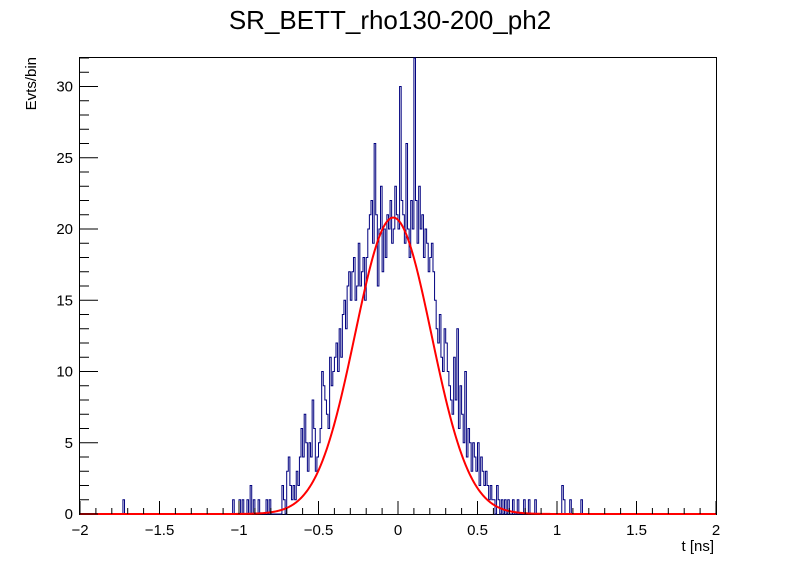 This screenshot has width=796, height=572. I want to click on y-axis-label: Evts/bin, so click(31, 83).